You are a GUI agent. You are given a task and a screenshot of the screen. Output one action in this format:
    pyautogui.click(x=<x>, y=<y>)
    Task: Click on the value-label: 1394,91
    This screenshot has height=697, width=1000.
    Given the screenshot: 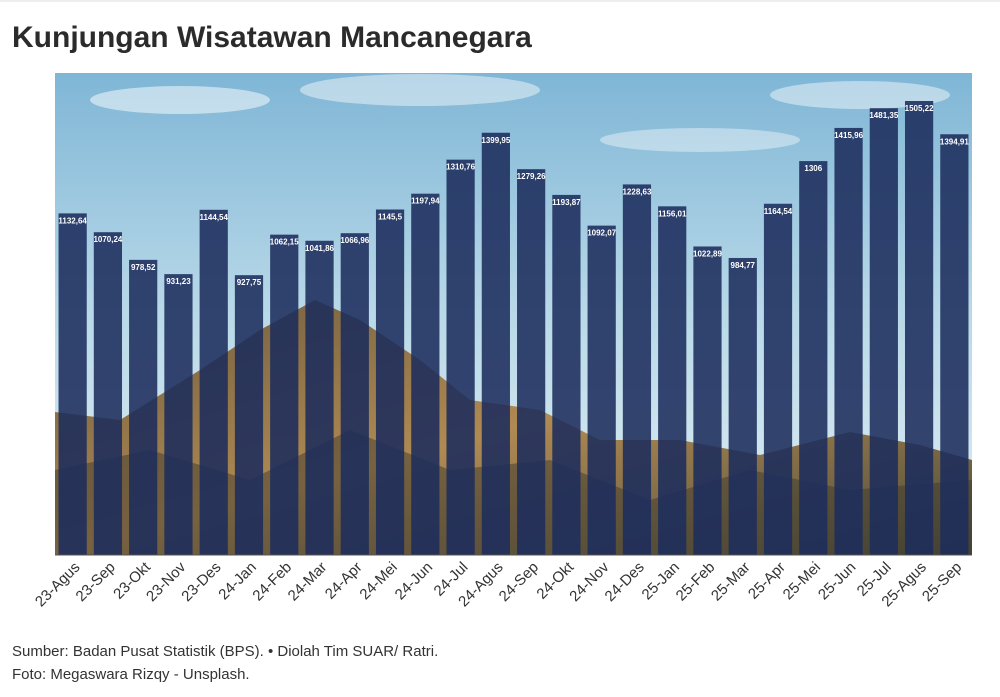 What is the action you would take?
    pyautogui.click(x=954, y=141)
    